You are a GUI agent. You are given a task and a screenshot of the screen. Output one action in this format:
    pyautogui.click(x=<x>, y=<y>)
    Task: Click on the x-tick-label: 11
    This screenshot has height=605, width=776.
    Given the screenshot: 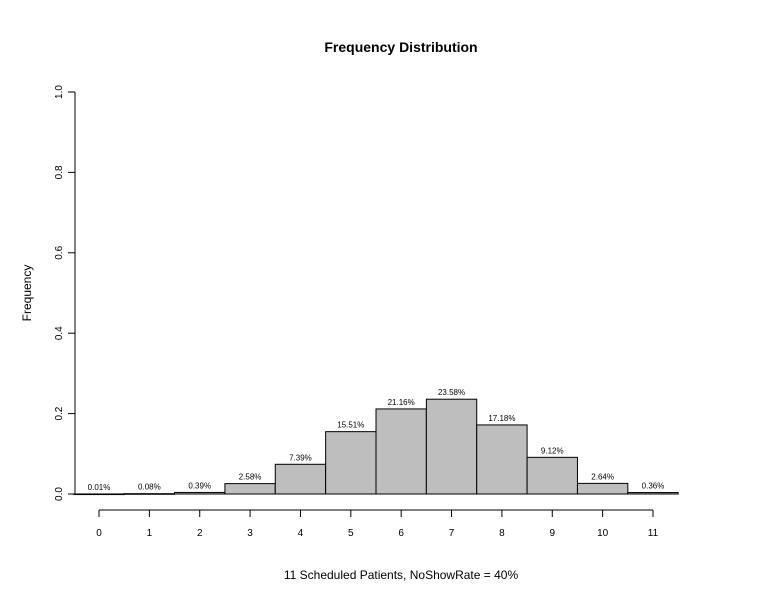 What is the action you would take?
    pyautogui.click(x=653, y=533)
    